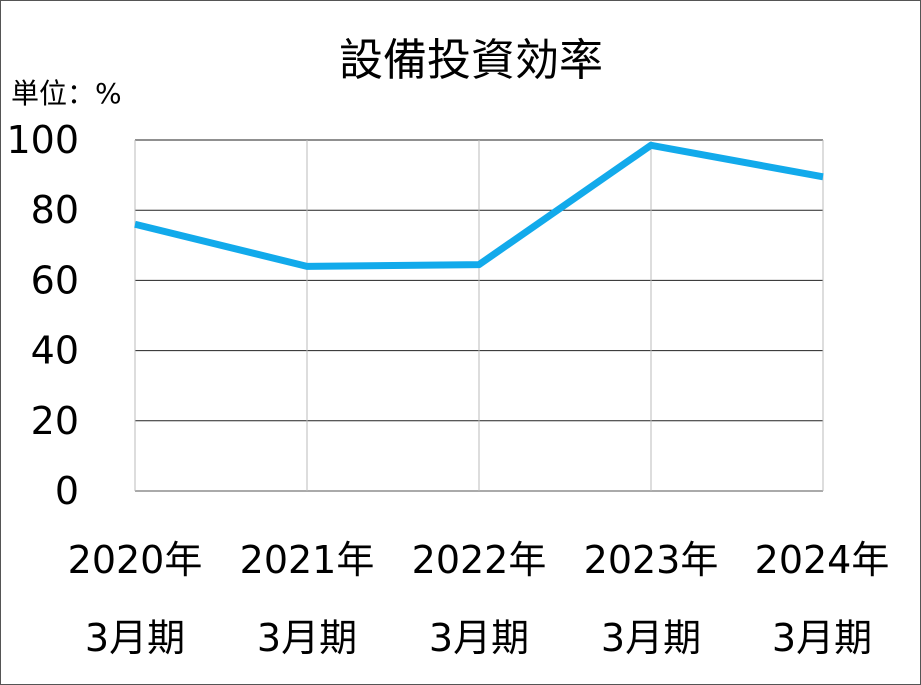  I want to click on y-tick-label: 20, so click(55, 421).